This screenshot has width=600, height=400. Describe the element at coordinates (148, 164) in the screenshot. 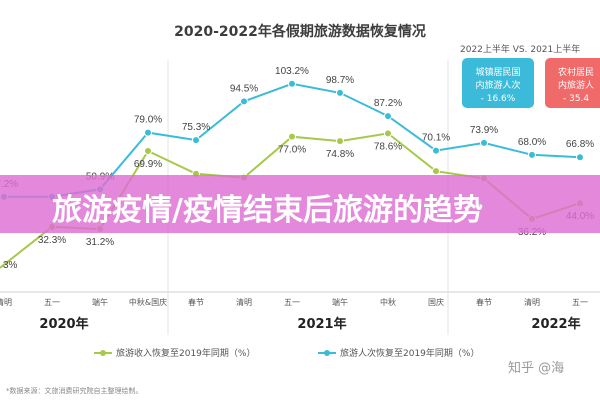

I see `data-label: 69.9%` at that location.